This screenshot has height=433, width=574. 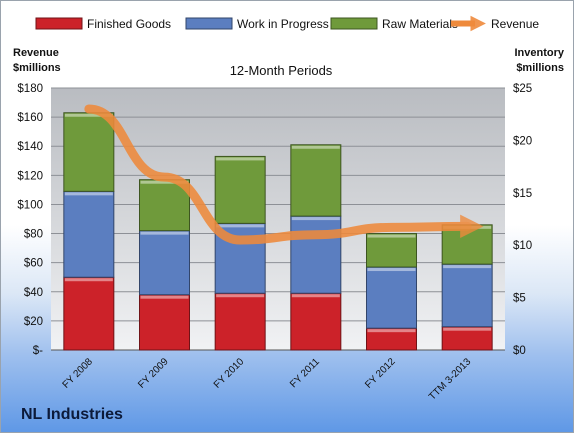 I want to click on company-name: NL Industries, so click(x=72, y=414).